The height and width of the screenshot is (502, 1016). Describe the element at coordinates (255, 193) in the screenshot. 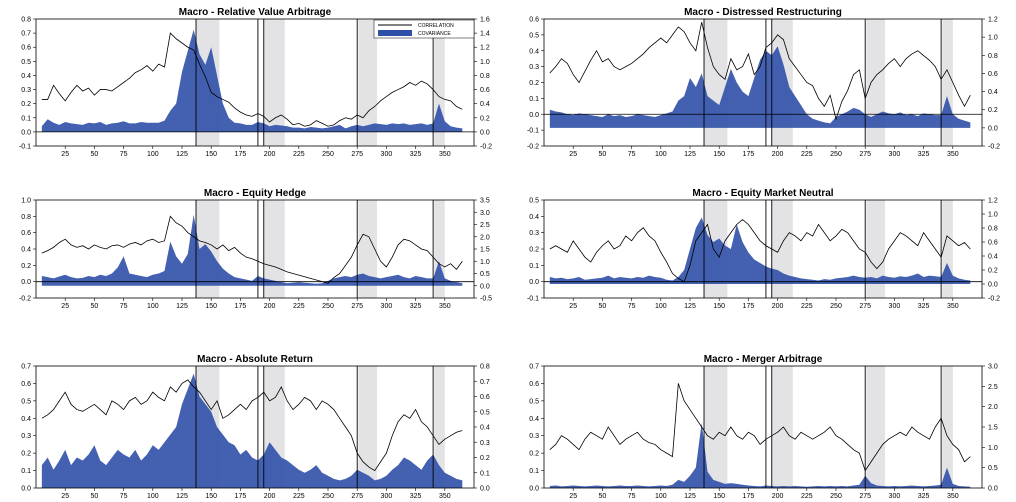

I see `chart-title: Macro - Equity Hedge` at that location.